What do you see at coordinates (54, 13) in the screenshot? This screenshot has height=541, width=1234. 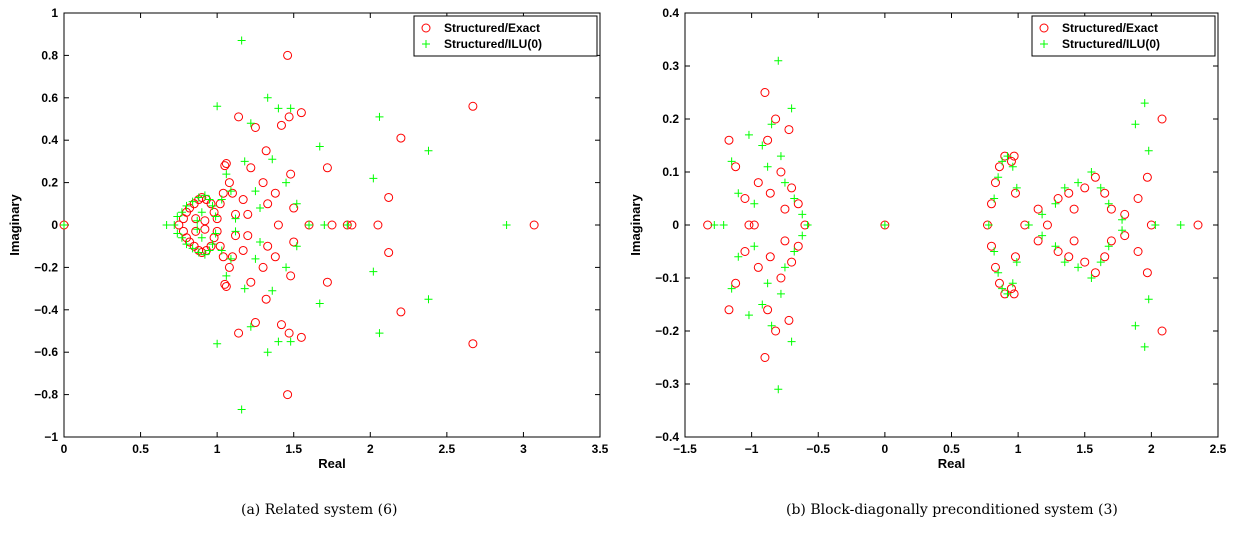 I see `y-tick-label: 1` at bounding box center [54, 13].